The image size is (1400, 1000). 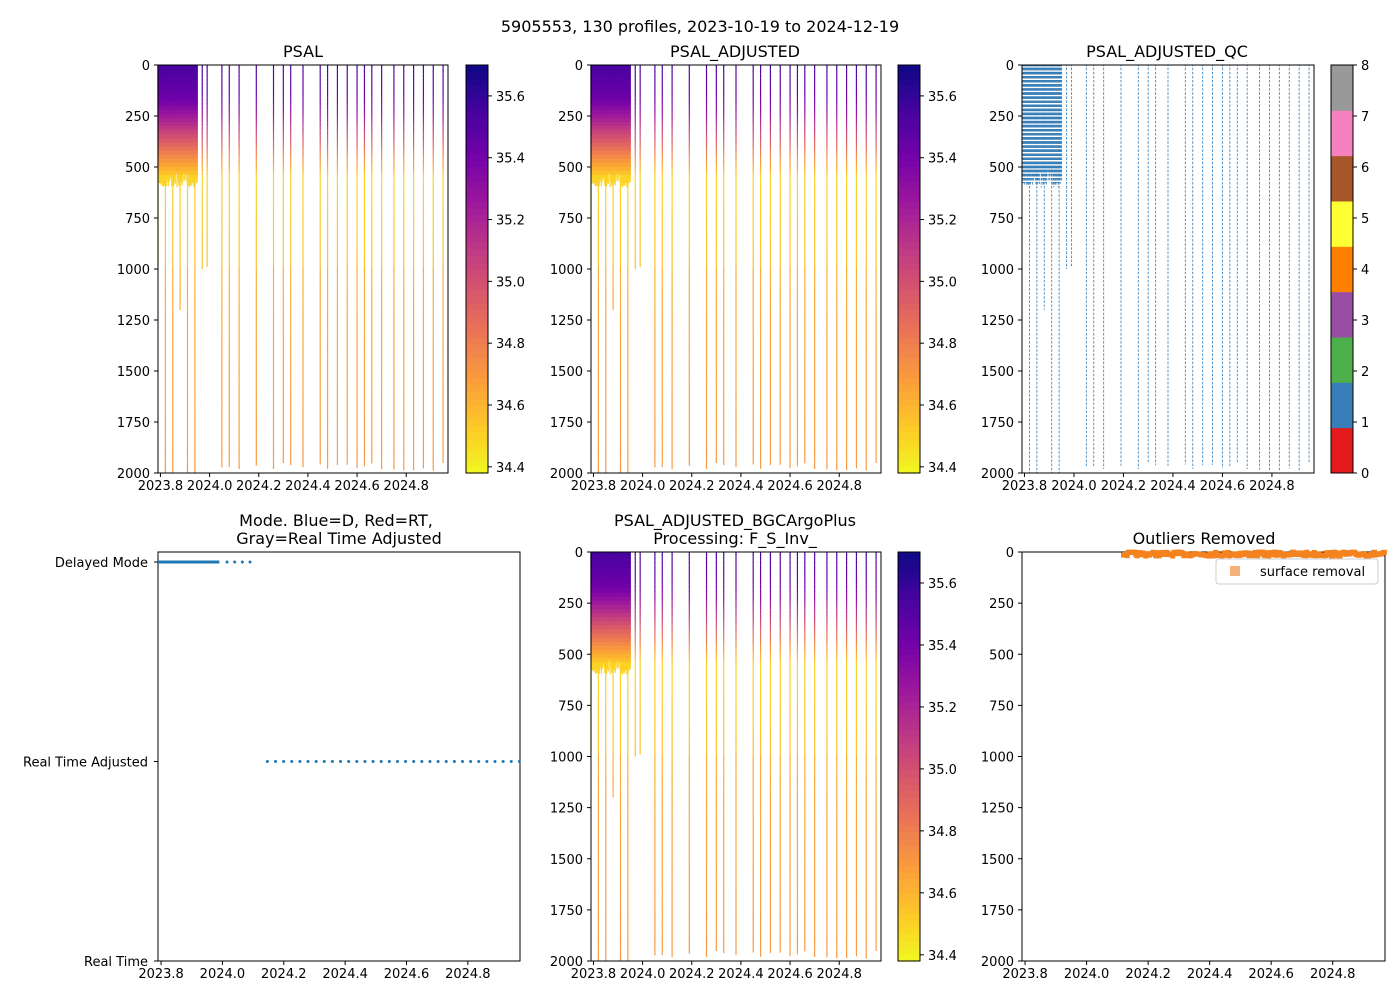 What do you see at coordinates (1001, 117) in the screenshot?
I see `psal_adjusted_qc-ytick-label: 250` at bounding box center [1001, 117].